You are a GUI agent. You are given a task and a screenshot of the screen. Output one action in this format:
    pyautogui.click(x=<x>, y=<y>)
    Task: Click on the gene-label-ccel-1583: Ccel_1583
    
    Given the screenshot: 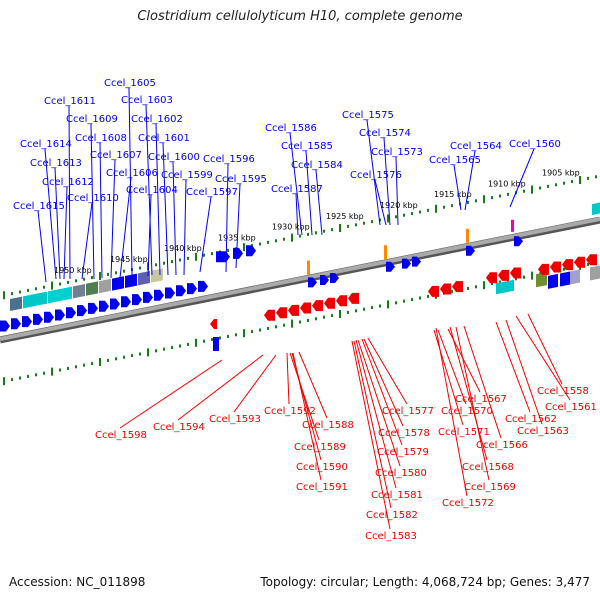 What is the action you would take?
    pyautogui.click(x=391, y=536)
    